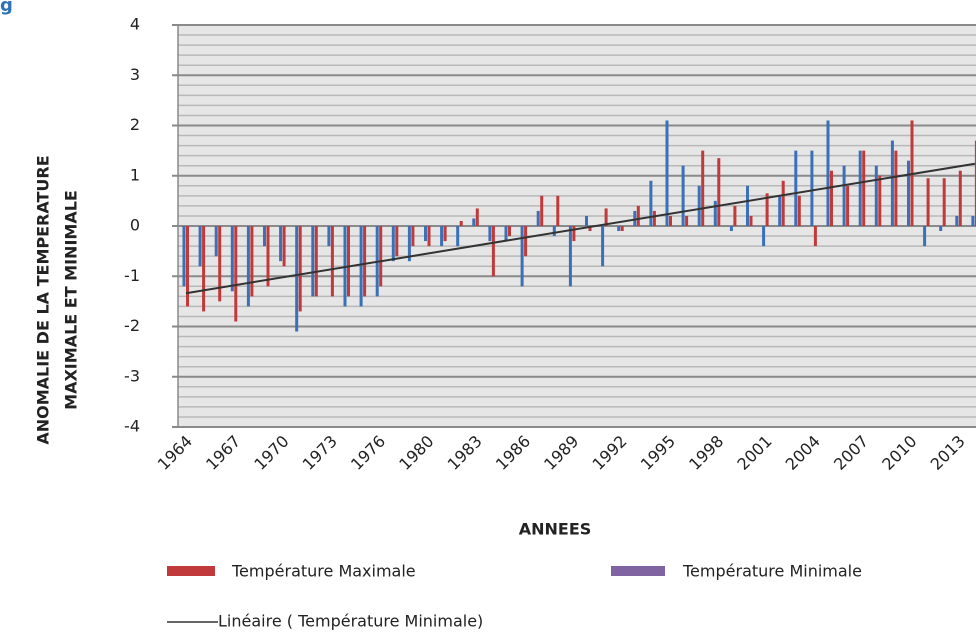 The width and height of the screenshot is (976, 633). I want to click on x-tick-label: 1995, so click(658, 453).